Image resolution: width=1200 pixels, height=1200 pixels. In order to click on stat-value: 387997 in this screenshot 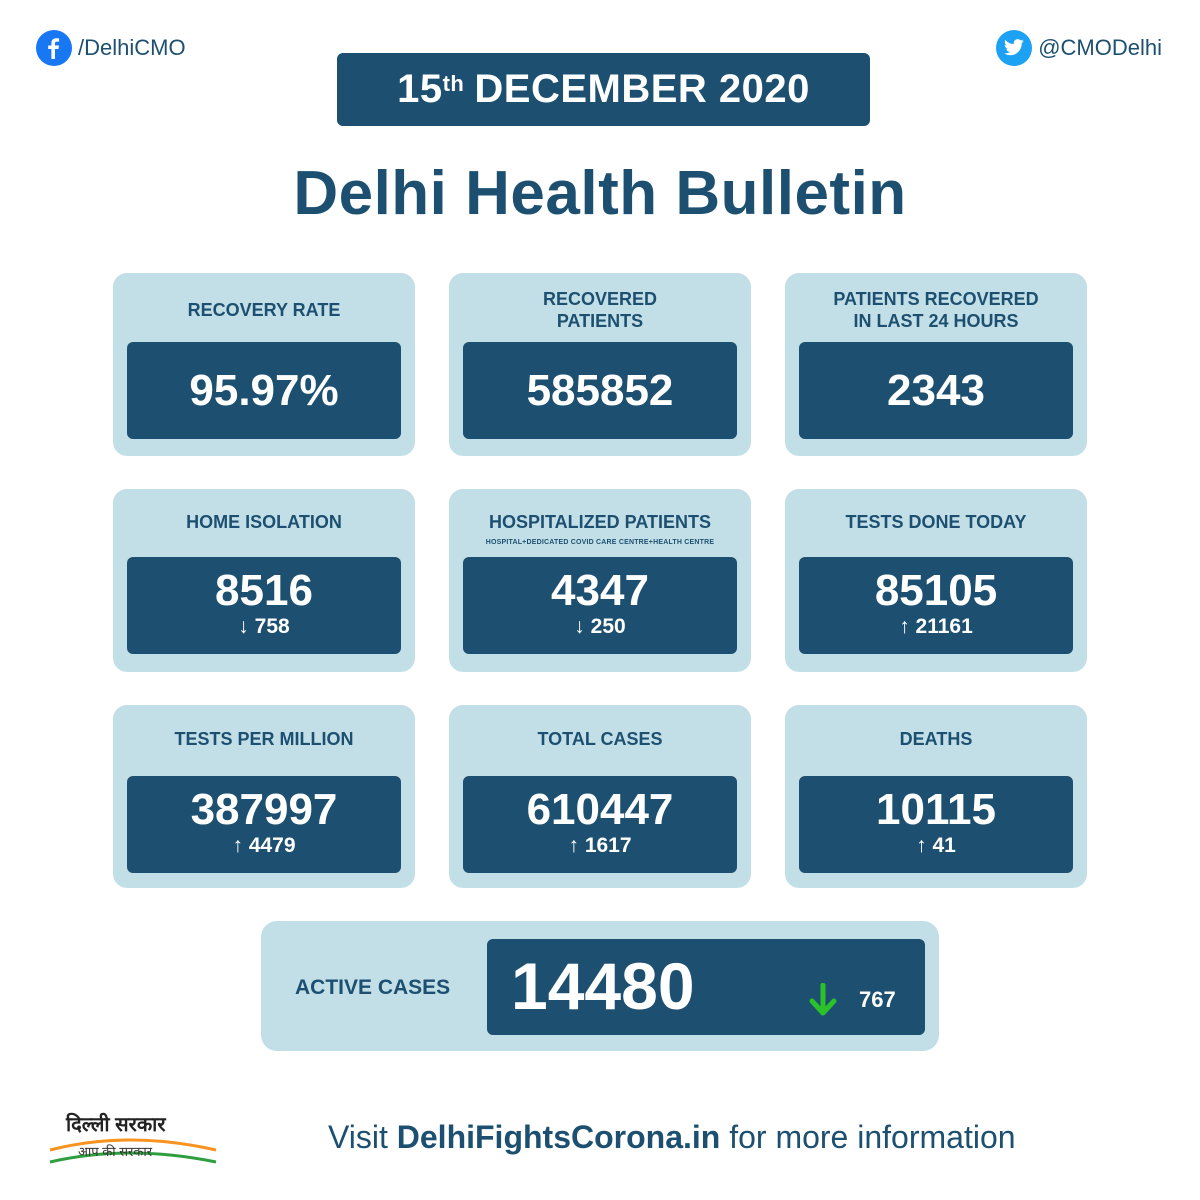, I will do `click(264, 809)`.